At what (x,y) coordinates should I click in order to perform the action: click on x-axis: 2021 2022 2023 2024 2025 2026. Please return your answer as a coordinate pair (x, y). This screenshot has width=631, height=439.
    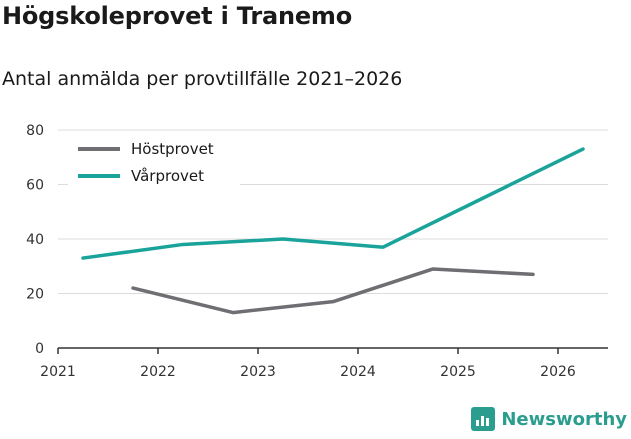
    Looking at the image, I should click on (324, 363).